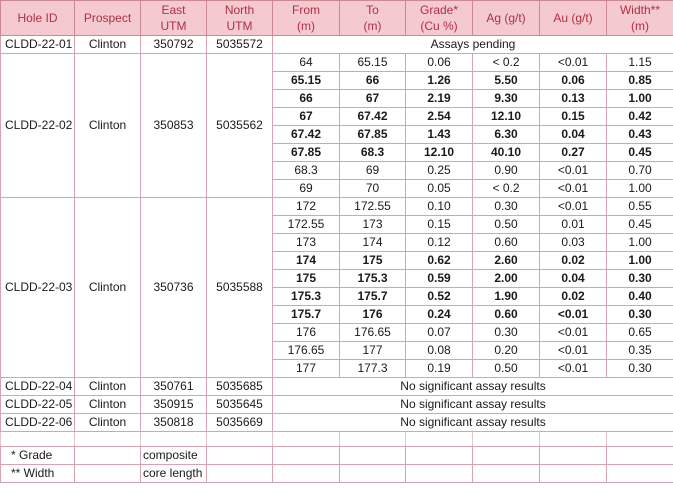 This screenshot has width=673, height=493. What do you see at coordinates (573, 242) in the screenshot?
I see `au-cell: 0.03` at bounding box center [573, 242].